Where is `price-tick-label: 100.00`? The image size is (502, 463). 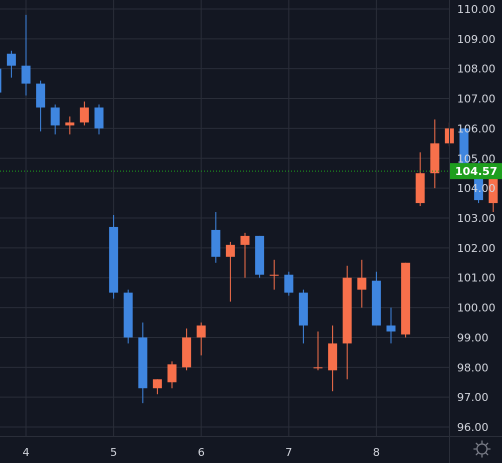 price-tick-label: 100.00 is located at coordinates (476, 308).